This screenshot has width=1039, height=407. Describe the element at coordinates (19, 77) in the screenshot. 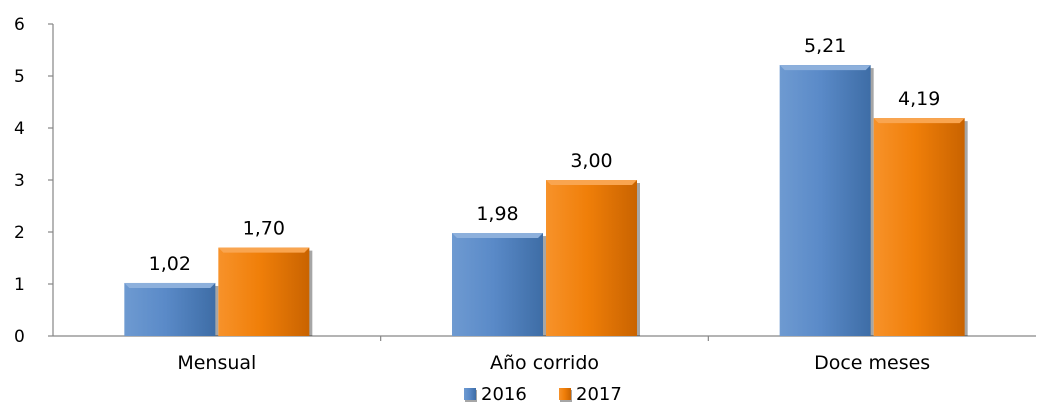

I see `y-tick-label: 5` at that location.